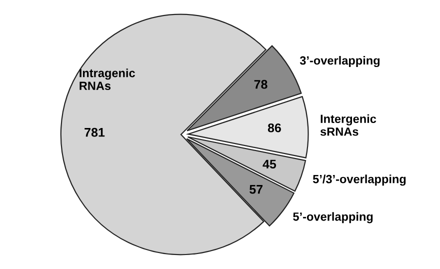 This screenshot has width=440, height=269. I want to click on slice-label: 3’-overlapping, so click(340, 62).